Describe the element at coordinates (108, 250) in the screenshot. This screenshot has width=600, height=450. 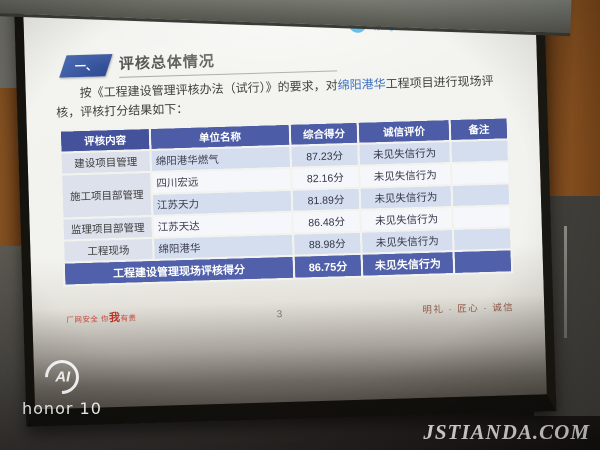
I see `category-cell: 工程现场` at that location.